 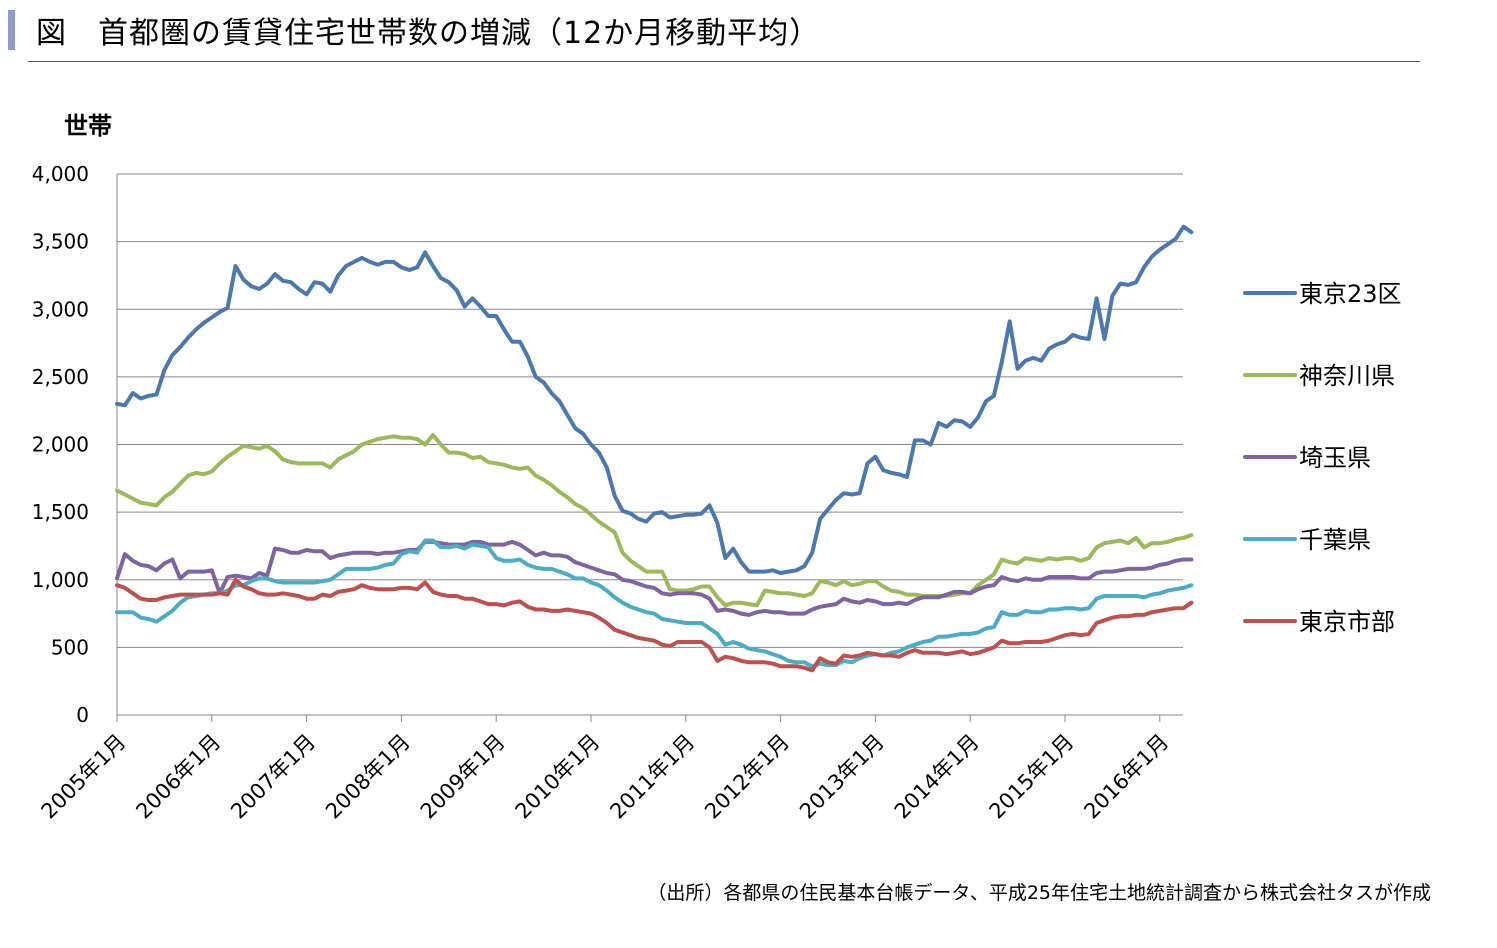 What do you see at coordinates (1126, 777) in the screenshot?
I see `x-tick-label: 2016年1月` at bounding box center [1126, 777].